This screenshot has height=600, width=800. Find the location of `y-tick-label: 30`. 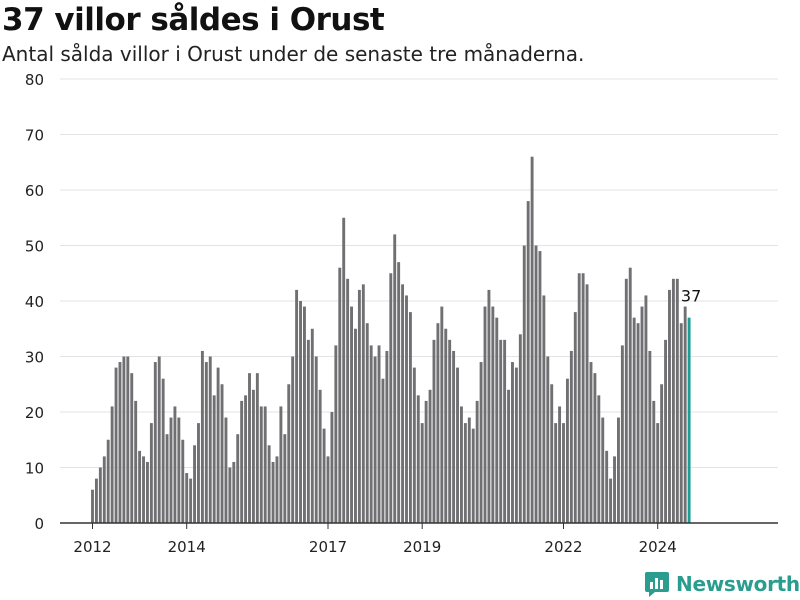

y-tick-label: 30 is located at coordinates (34, 358).